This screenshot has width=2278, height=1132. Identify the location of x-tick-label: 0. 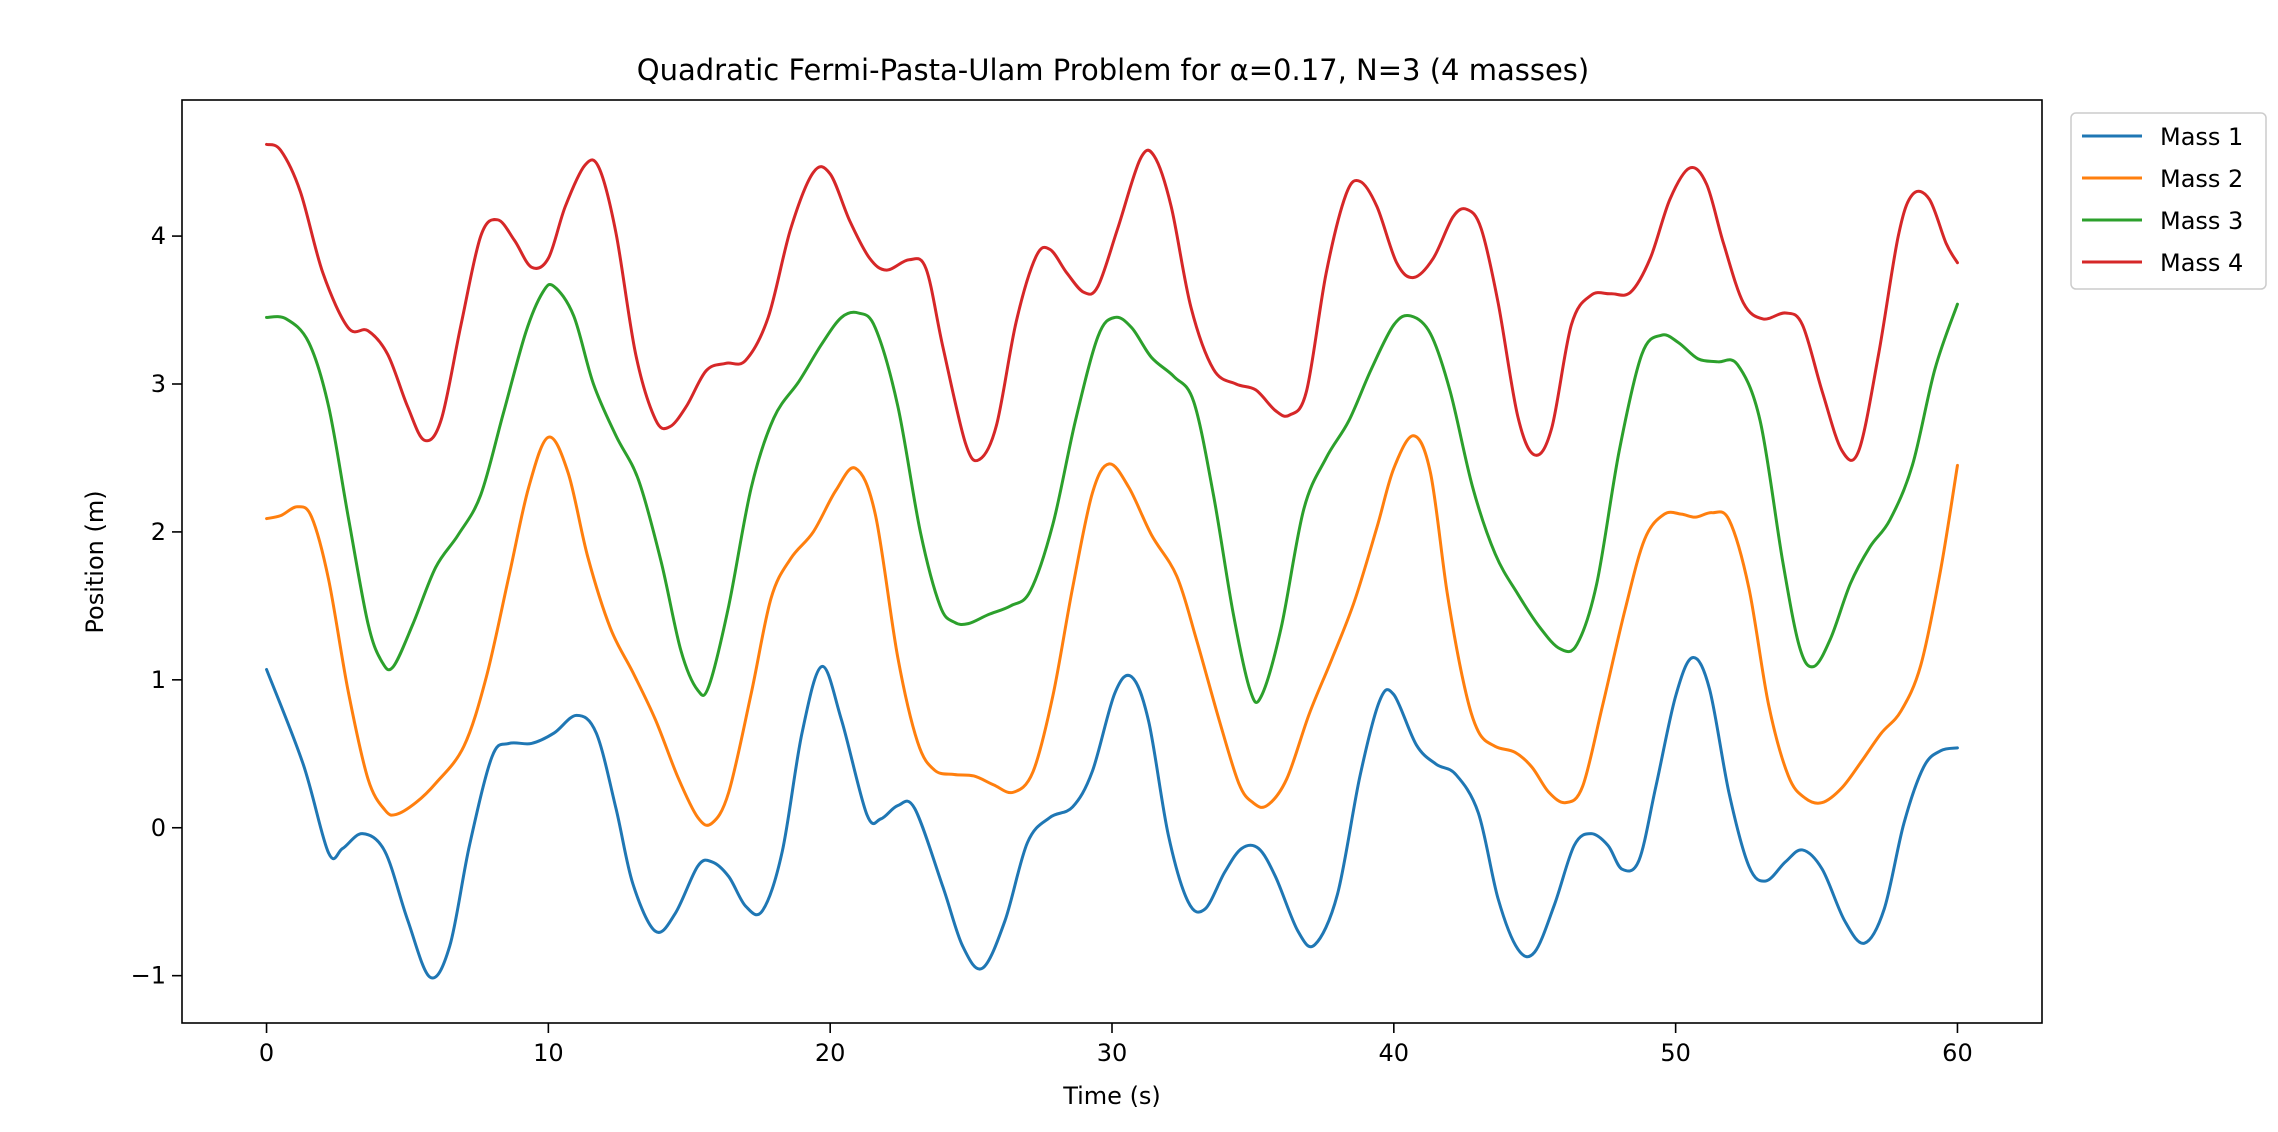
(266, 1053).